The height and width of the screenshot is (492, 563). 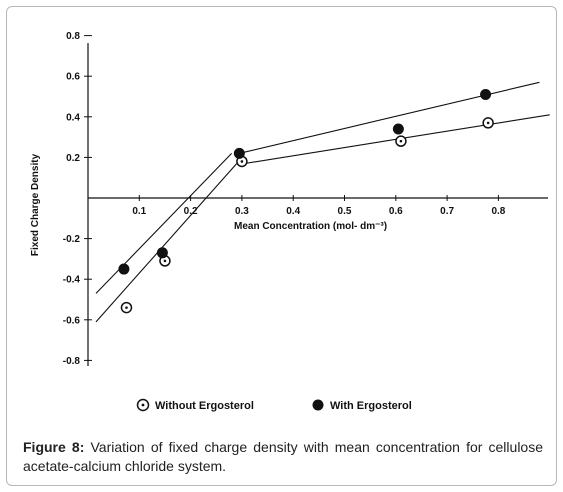 I want to click on x-tick-label: 0.5, so click(x=345, y=211).